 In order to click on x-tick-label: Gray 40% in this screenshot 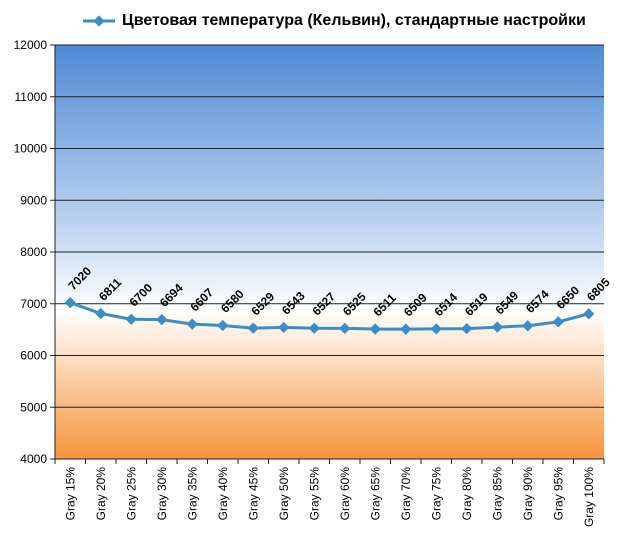, I will do `click(223, 494)`.